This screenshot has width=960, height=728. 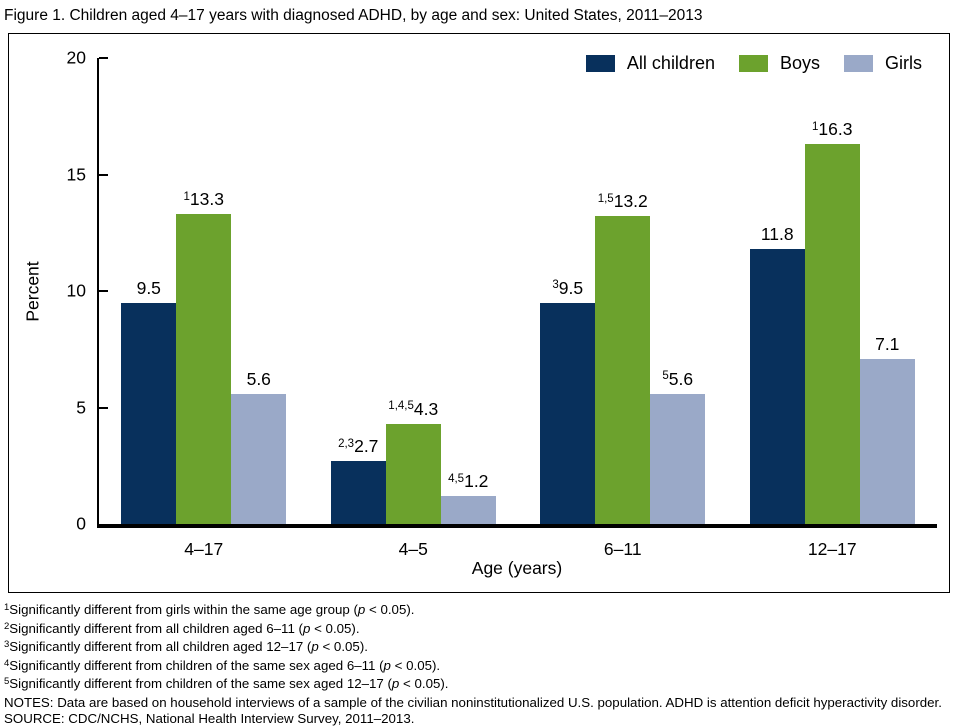 What do you see at coordinates (413, 461) in the screenshot?
I see `bar-boys-1: 1,4,54.3` at bounding box center [413, 461].